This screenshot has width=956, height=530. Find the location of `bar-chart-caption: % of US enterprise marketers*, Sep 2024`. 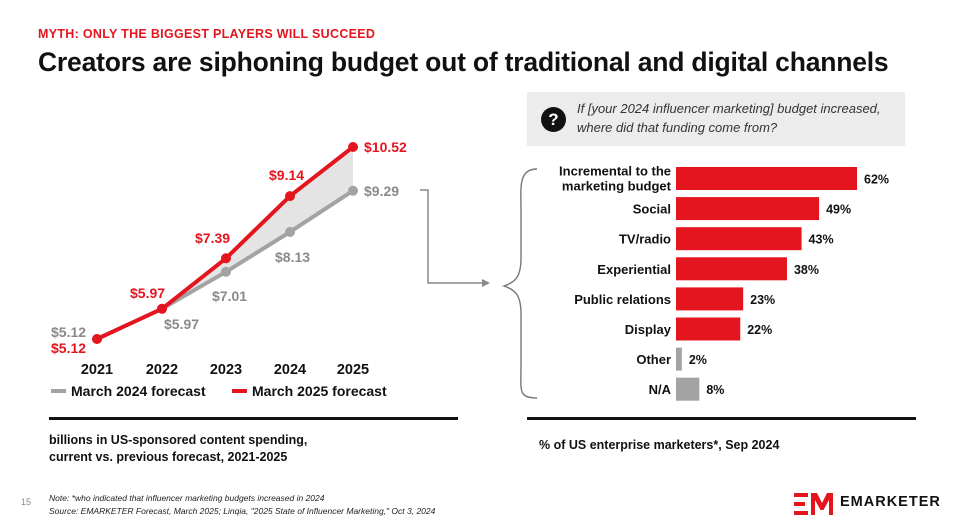

bar-chart-caption: % of US enterprise marketers*, Sep 2024 is located at coordinates (659, 445).